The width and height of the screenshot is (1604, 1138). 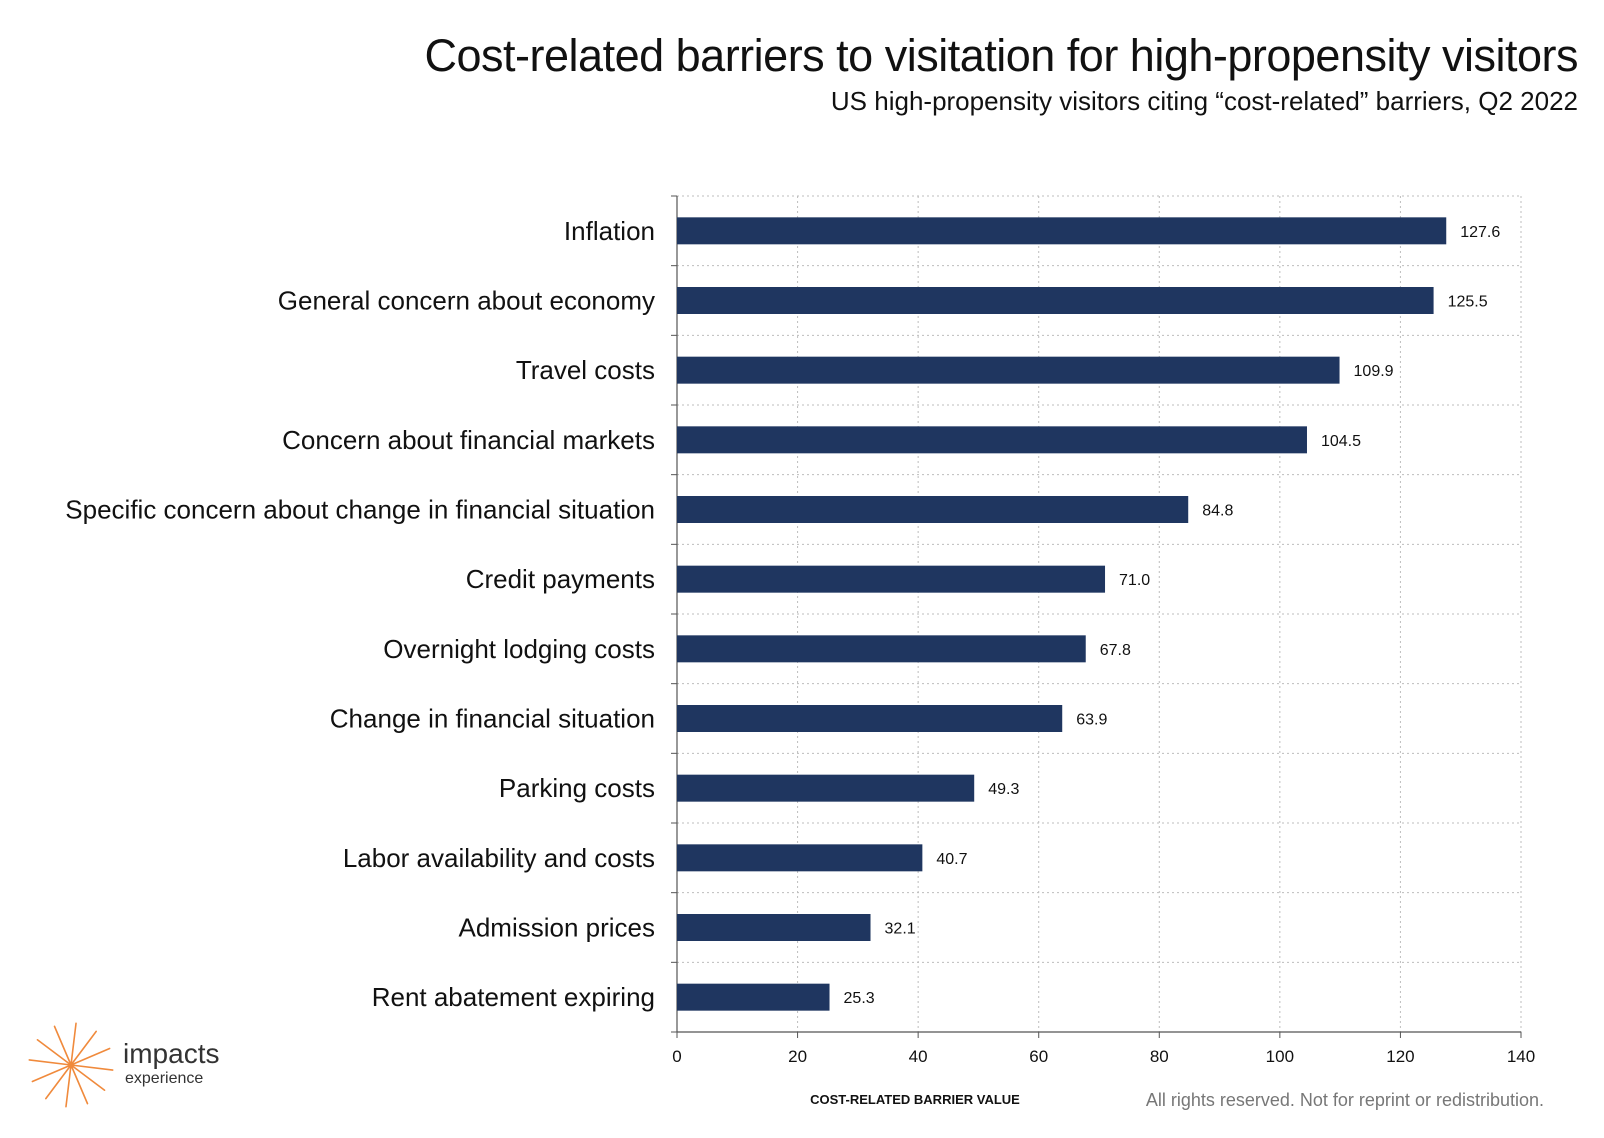 What do you see at coordinates (164, 1078) in the screenshot?
I see `brand-tagline: experience` at bounding box center [164, 1078].